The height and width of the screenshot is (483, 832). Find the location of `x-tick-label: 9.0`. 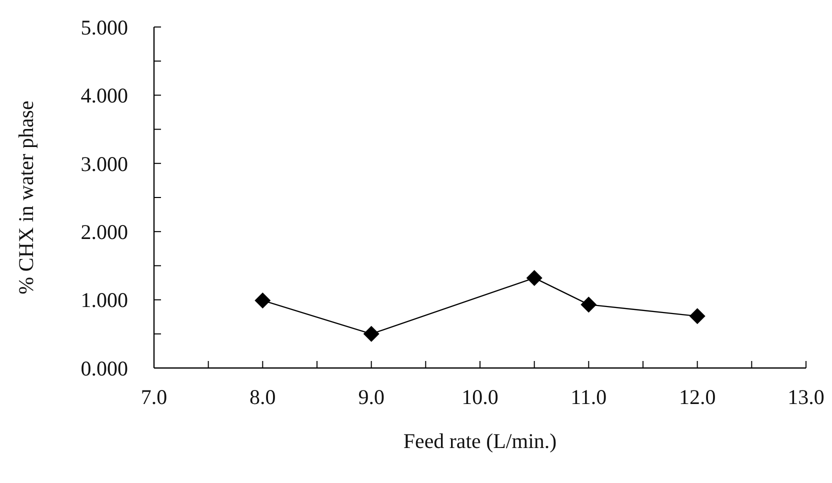

x-tick-label: 9.0 is located at coordinates (371, 397).